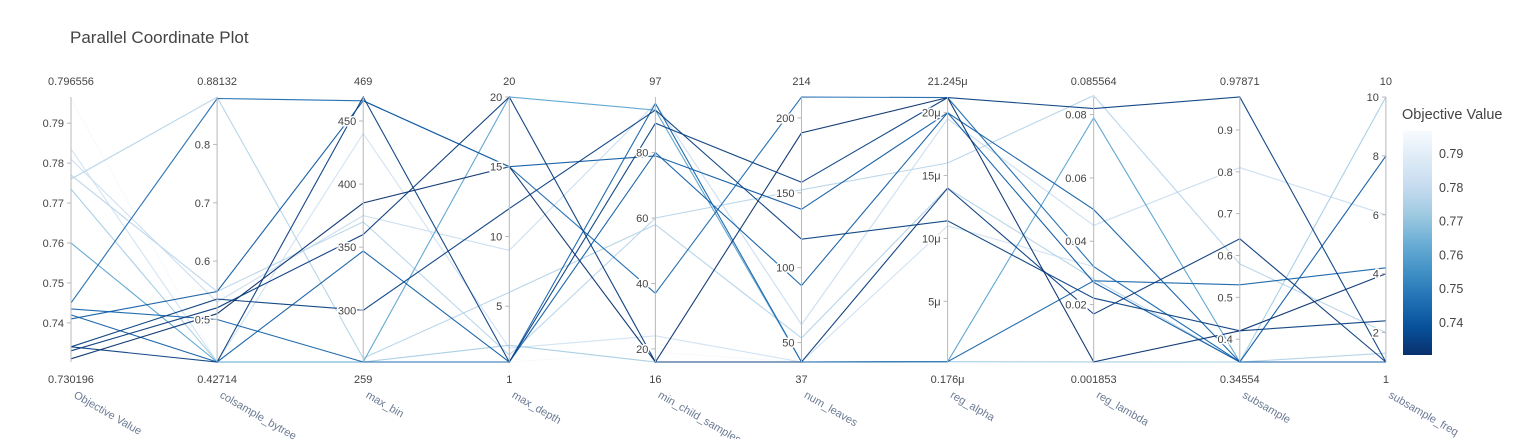 This screenshot has width=1528, height=439. What do you see at coordinates (1376, 334) in the screenshot?
I see `axis-tick-label: 2` at bounding box center [1376, 334].